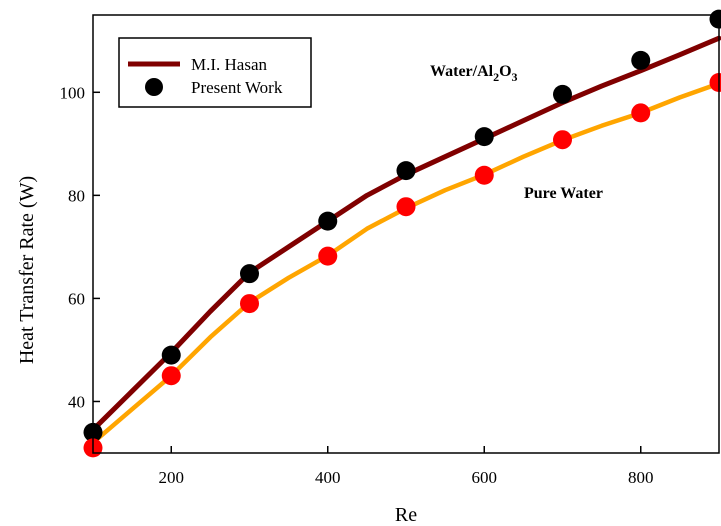  What do you see at coordinates (496, 77) in the screenshot?
I see `annotation-sub-2: 2` at bounding box center [496, 77].